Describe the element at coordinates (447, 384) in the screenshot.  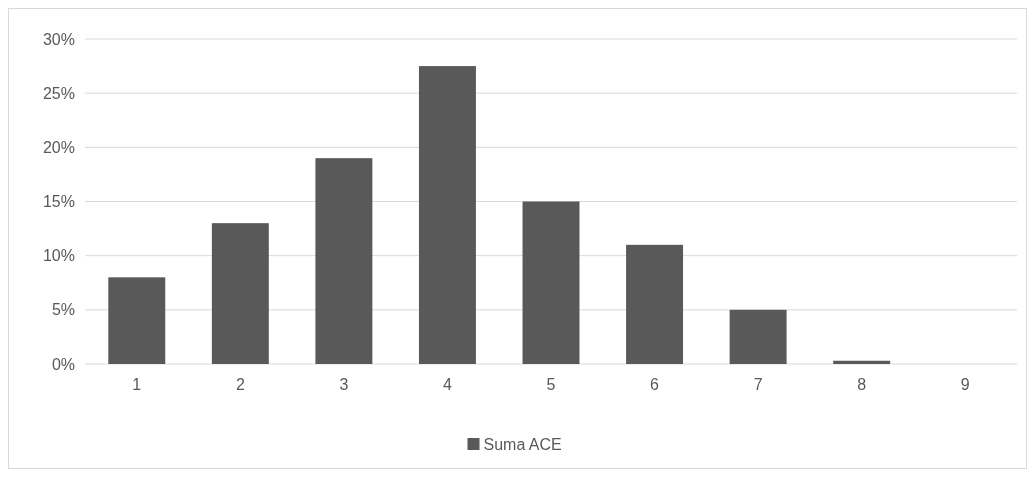
I see `x-tick-label: 4` at that location.